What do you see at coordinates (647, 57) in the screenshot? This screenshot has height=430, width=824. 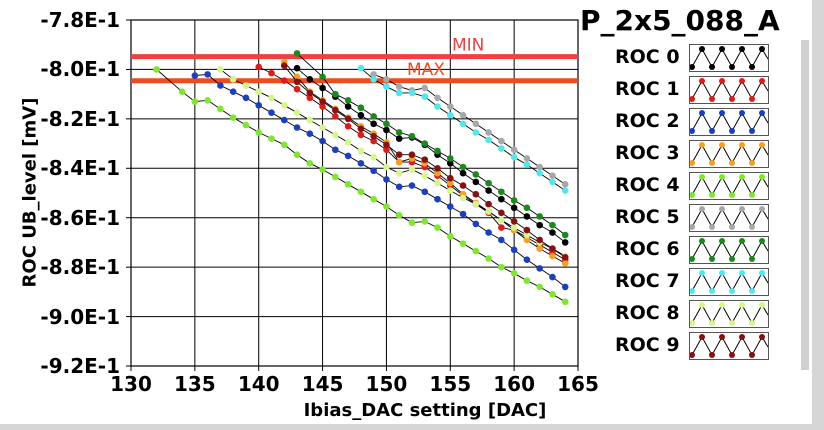 I see `legend-label: ROC 0` at bounding box center [647, 57].